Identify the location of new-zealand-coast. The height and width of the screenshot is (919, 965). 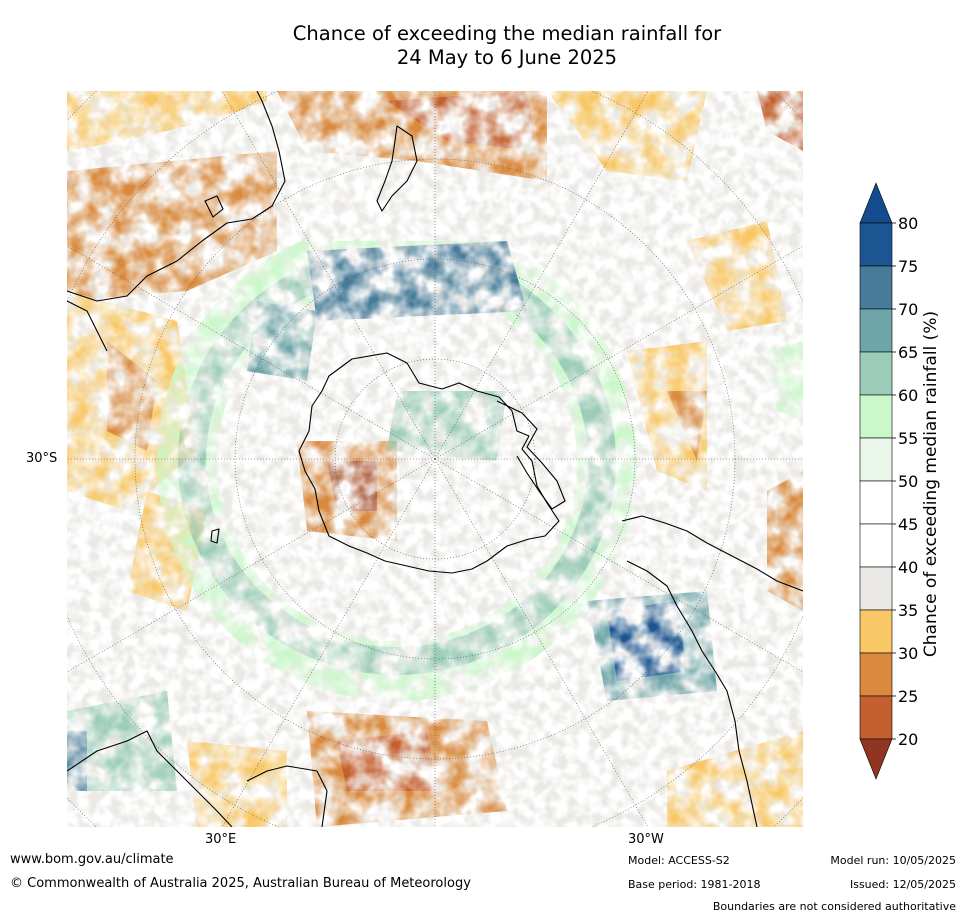
(397, 168).